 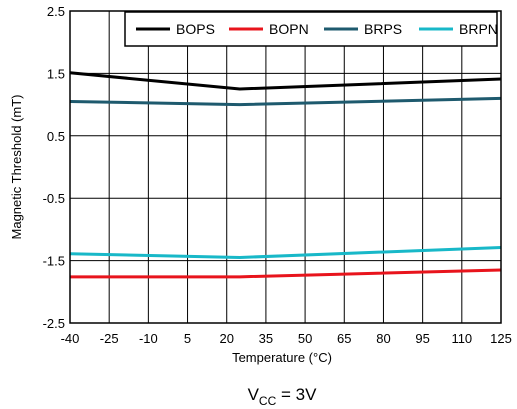 What do you see at coordinates (501, 338) in the screenshot?
I see `x-tick-label: 125` at bounding box center [501, 338].